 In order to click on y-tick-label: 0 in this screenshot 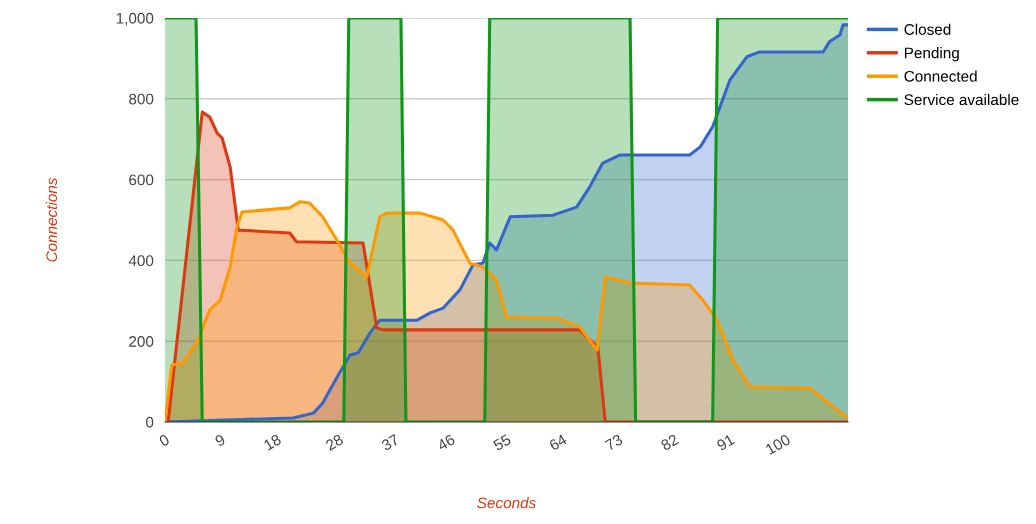, I will do `click(149, 422)`.